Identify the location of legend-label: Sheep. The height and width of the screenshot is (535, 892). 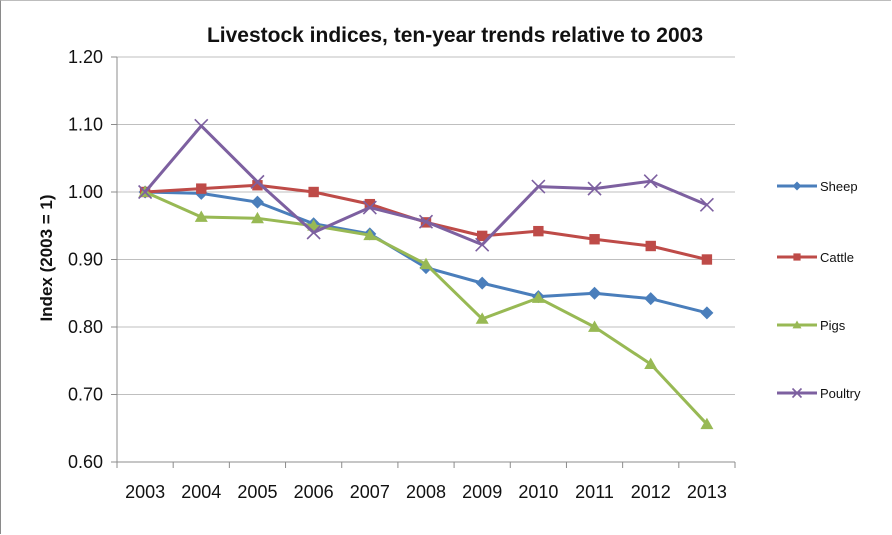
(839, 186).